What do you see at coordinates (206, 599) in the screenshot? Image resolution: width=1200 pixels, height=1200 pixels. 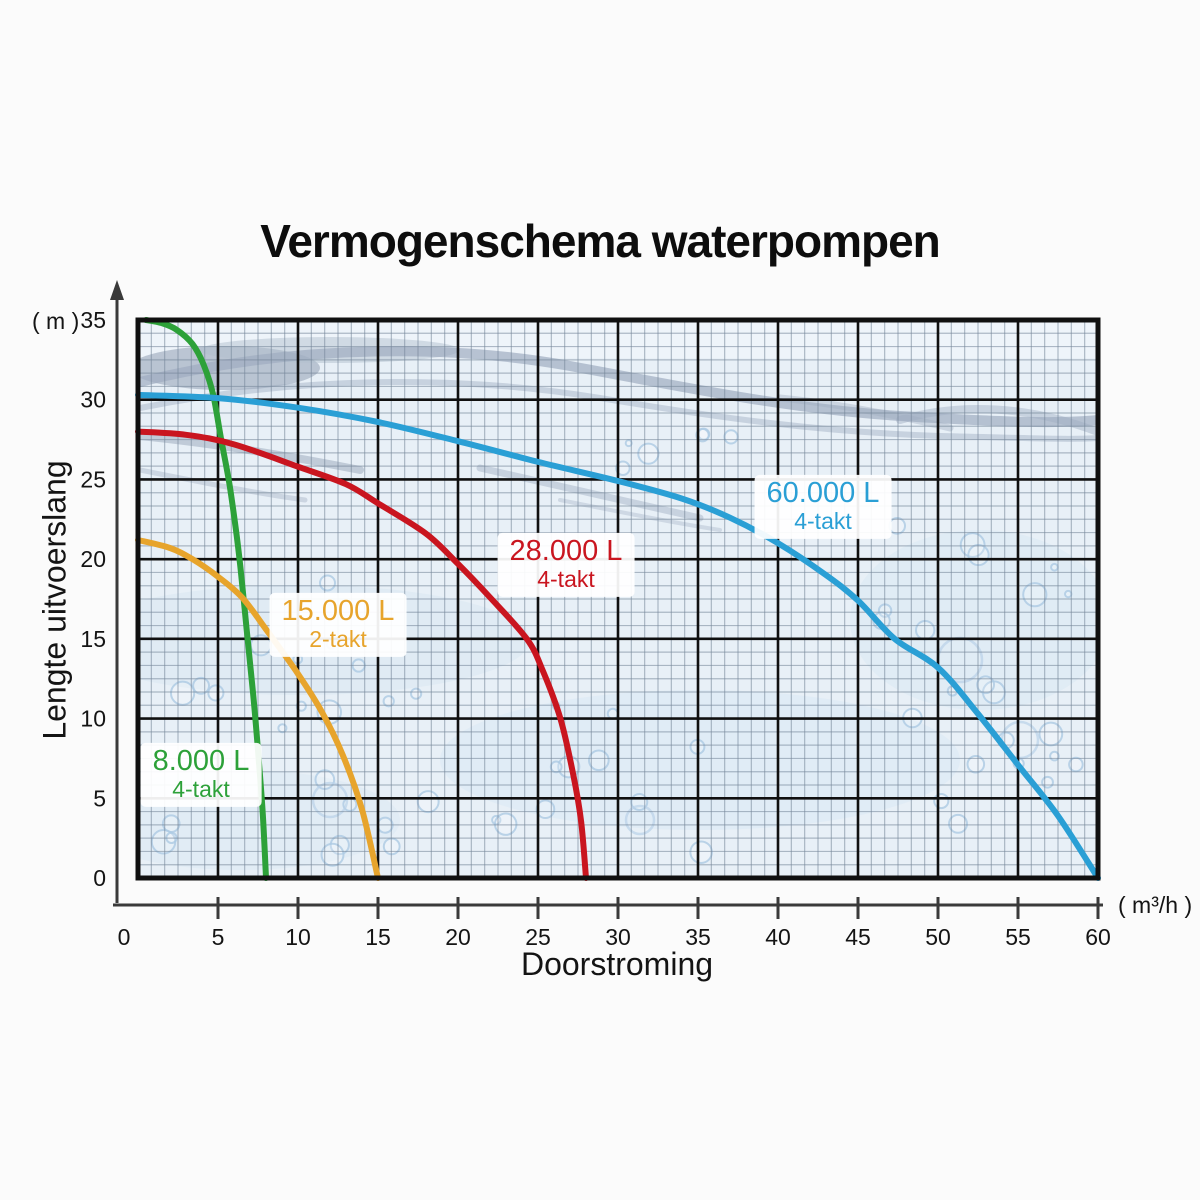 I see `curve-8000-l` at bounding box center [206, 599].